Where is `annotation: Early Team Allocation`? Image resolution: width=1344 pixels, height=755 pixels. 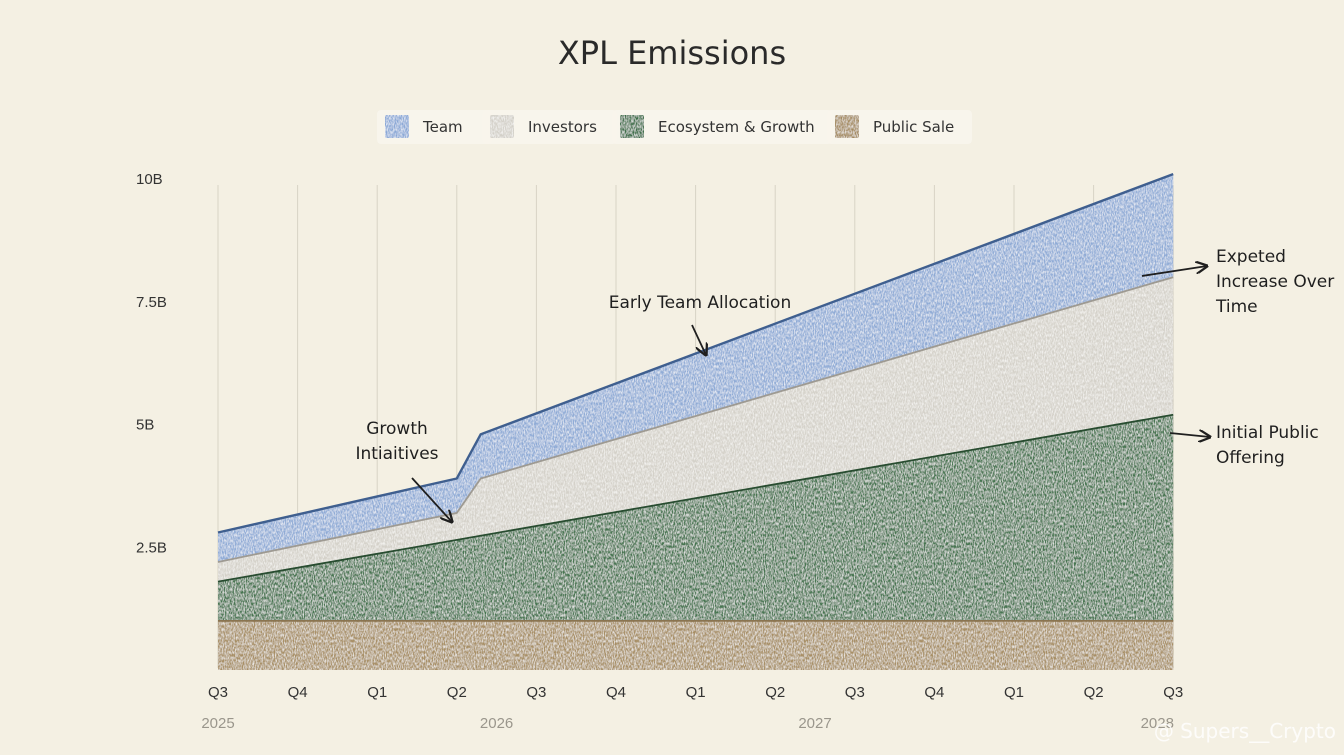 annotation: Early Team Allocation is located at coordinates (700, 324).